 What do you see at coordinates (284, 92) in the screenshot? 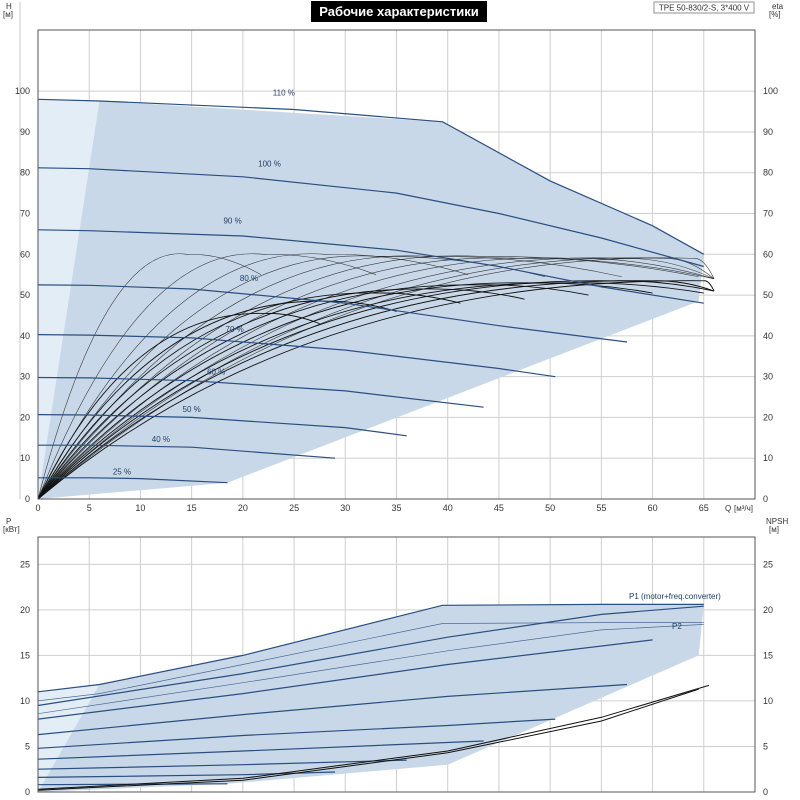
I see `head-speed-label-0: 110 %` at bounding box center [284, 92].